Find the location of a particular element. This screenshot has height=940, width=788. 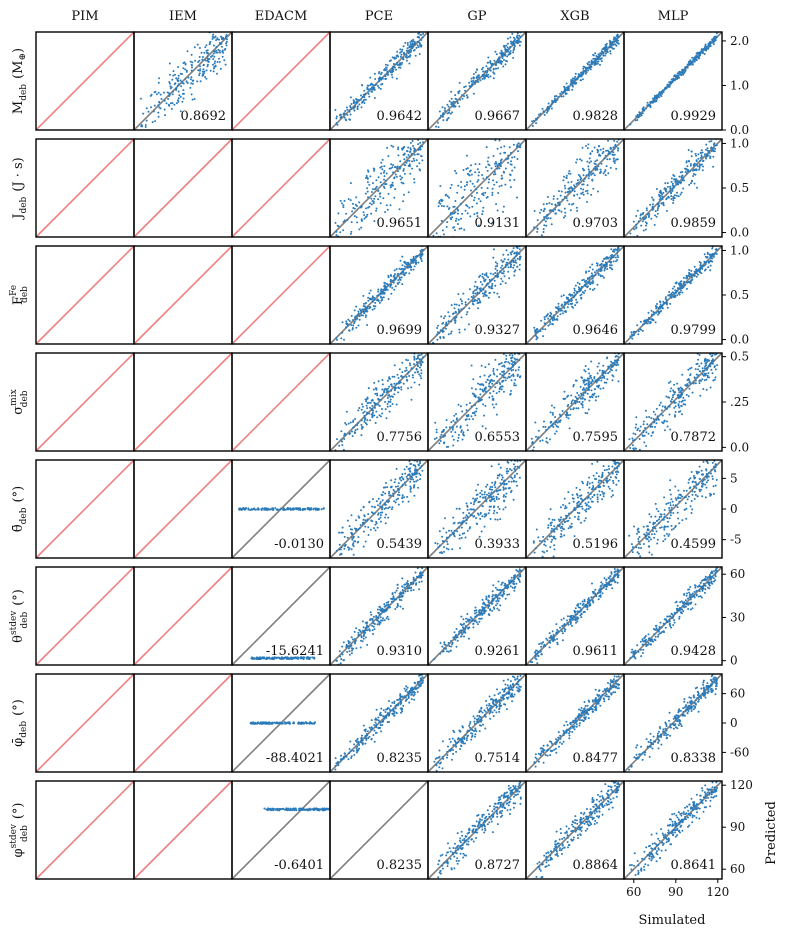

no-model-line is located at coordinates (183, 402).